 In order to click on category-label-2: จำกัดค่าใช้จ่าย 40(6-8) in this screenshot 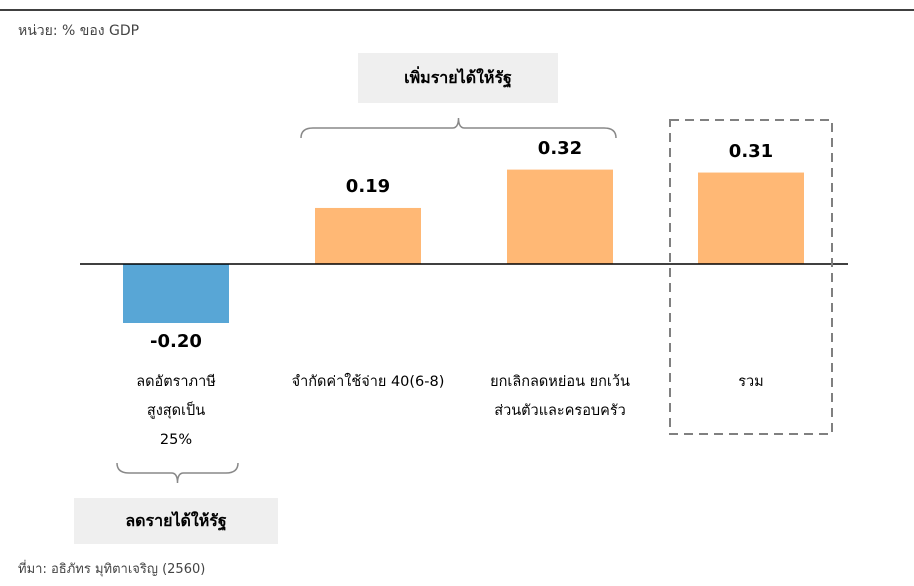, I will do `click(368, 382)`.